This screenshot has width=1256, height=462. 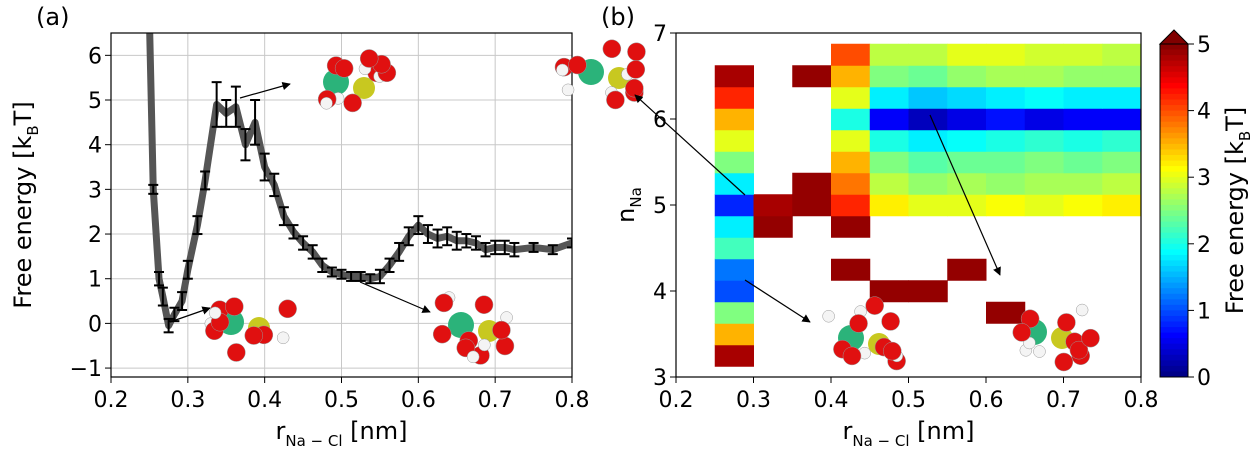 What do you see at coordinates (281, 431) in the screenshot?
I see `label-text: r` at bounding box center [281, 431].